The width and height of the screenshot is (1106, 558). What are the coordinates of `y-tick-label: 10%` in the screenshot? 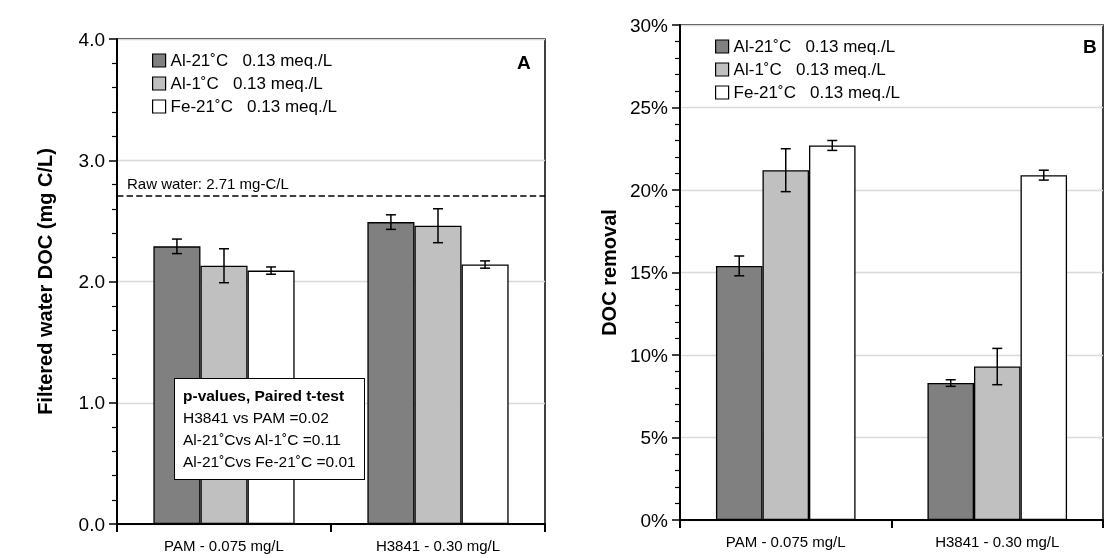 It's located at (649, 355).